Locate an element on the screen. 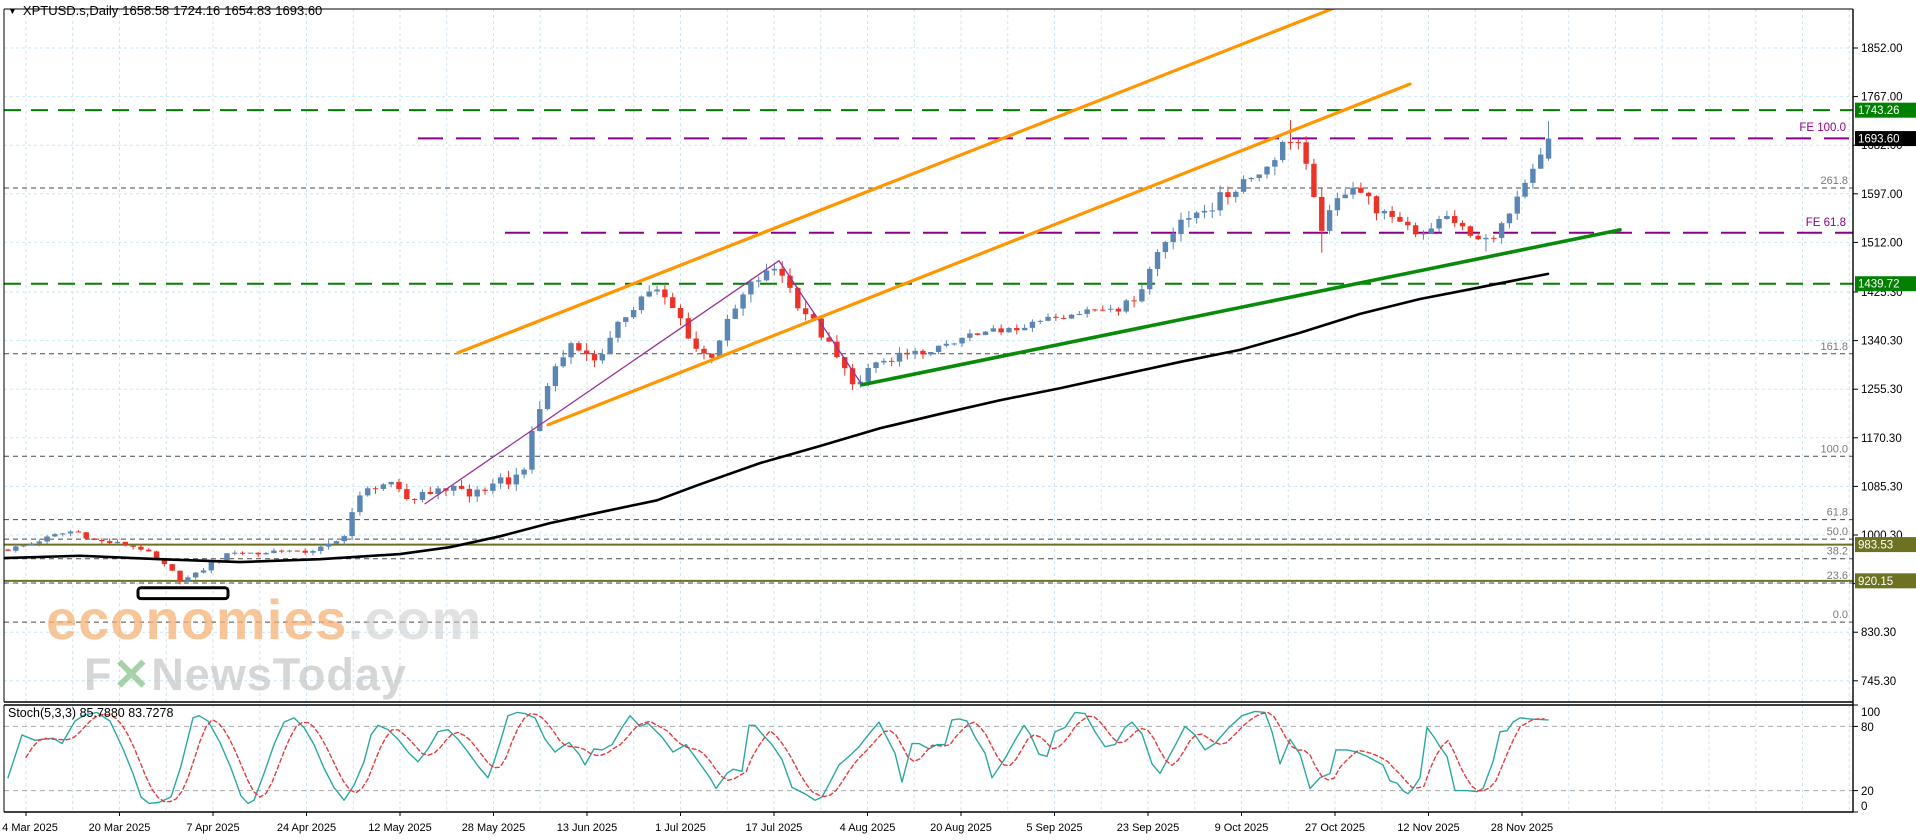  ohlc-close: 1693.60 is located at coordinates (299, 10).